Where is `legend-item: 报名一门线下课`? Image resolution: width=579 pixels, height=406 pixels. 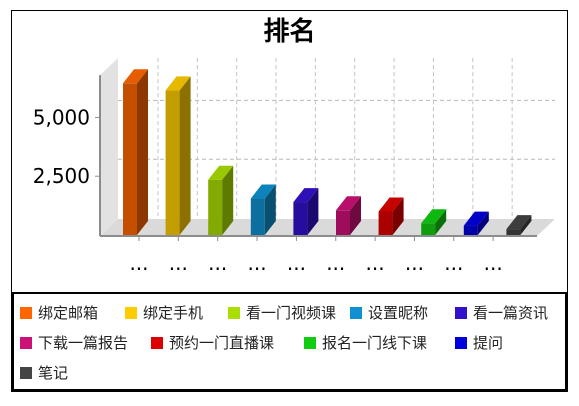 legend-item: 报名一门线下课 is located at coordinates (365, 343).